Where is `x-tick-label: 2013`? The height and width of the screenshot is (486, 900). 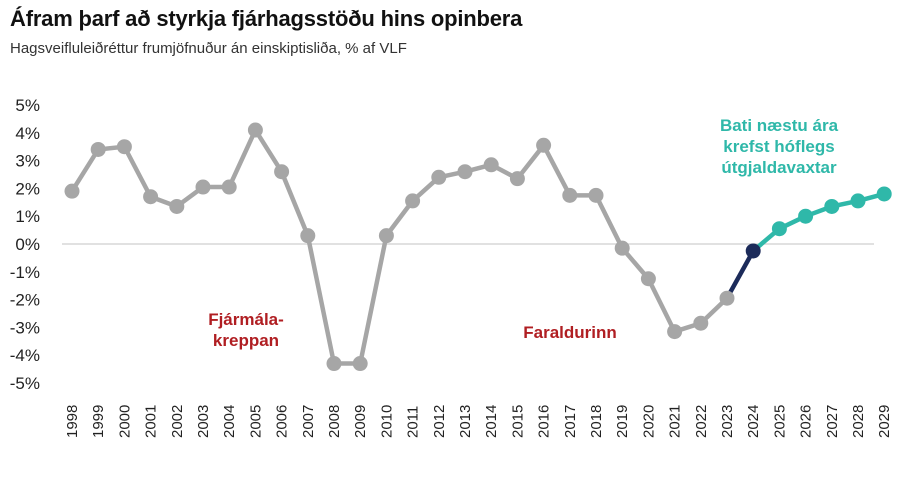 x-tick-label: 2013 is located at coordinates (465, 421).